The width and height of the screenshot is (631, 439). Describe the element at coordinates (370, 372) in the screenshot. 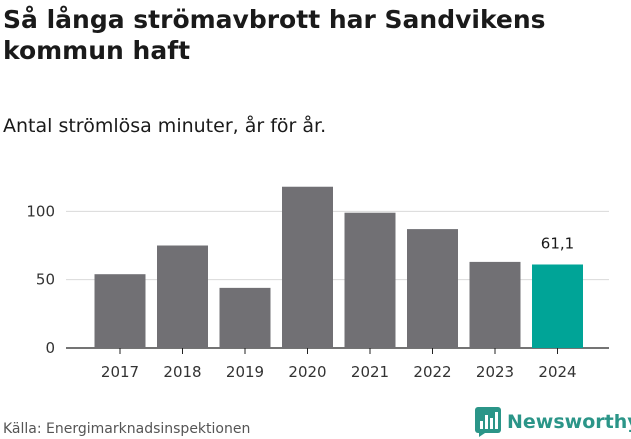

I see `x-tick-label: 2021` at that location.